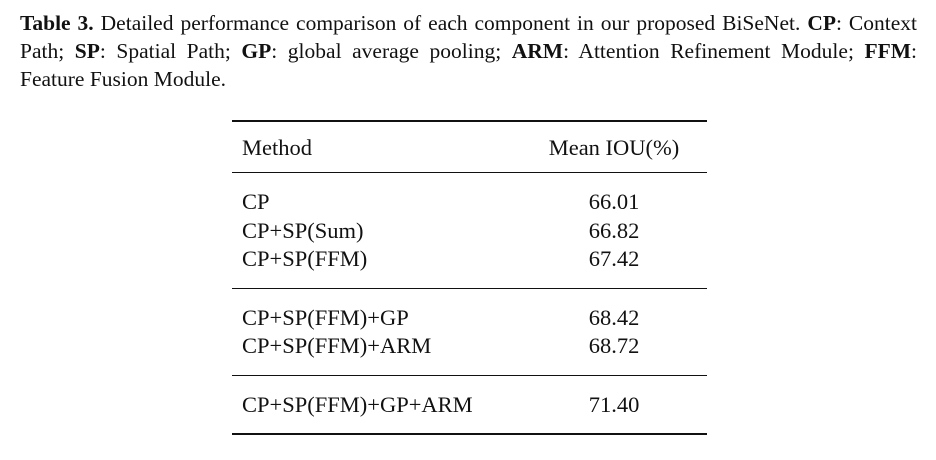 The width and height of the screenshot is (936, 460). Describe the element at coordinates (256, 51) in the screenshot. I see `caption-term: GP` at that location.